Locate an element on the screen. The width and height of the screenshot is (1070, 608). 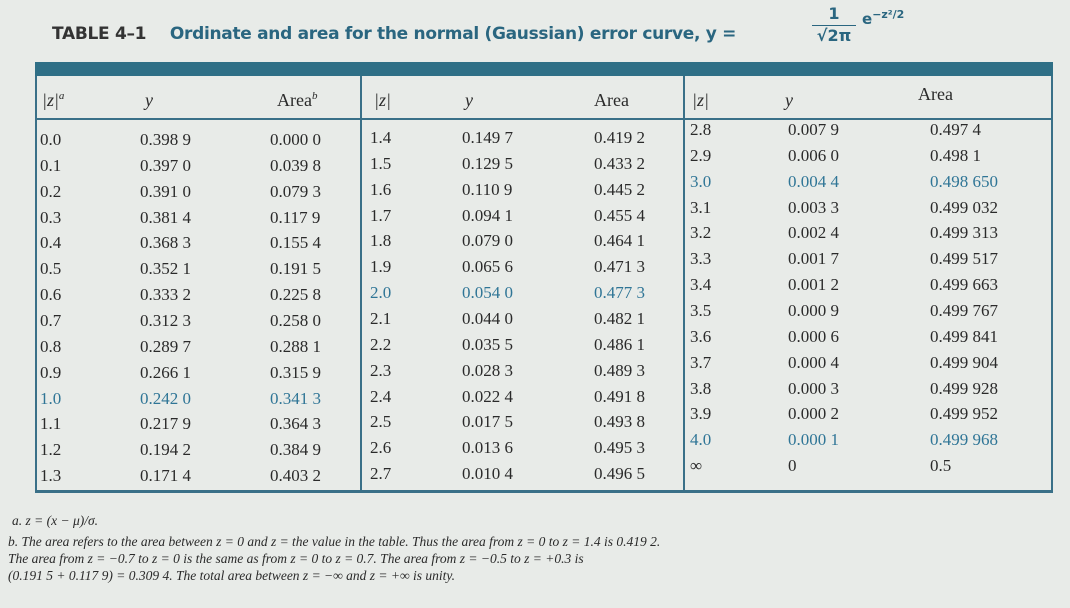
formula-denominator: √2π is located at coordinates (834, 35).